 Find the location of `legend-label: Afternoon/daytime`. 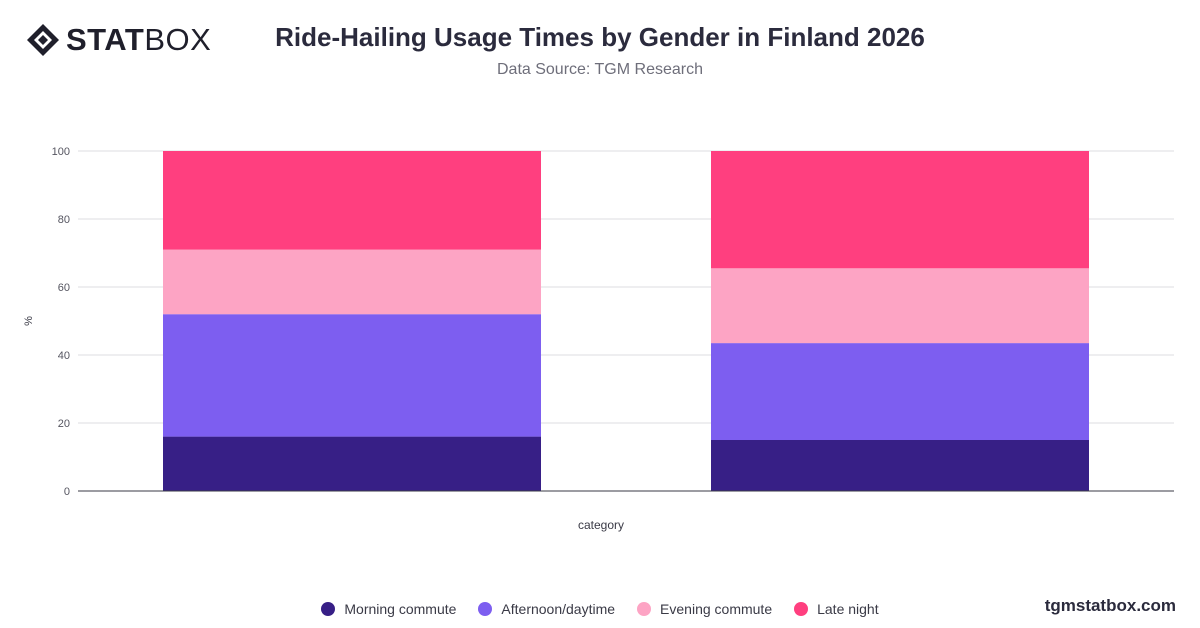

legend-label: Afternoon/daytime is located at coordinates (558, 609).